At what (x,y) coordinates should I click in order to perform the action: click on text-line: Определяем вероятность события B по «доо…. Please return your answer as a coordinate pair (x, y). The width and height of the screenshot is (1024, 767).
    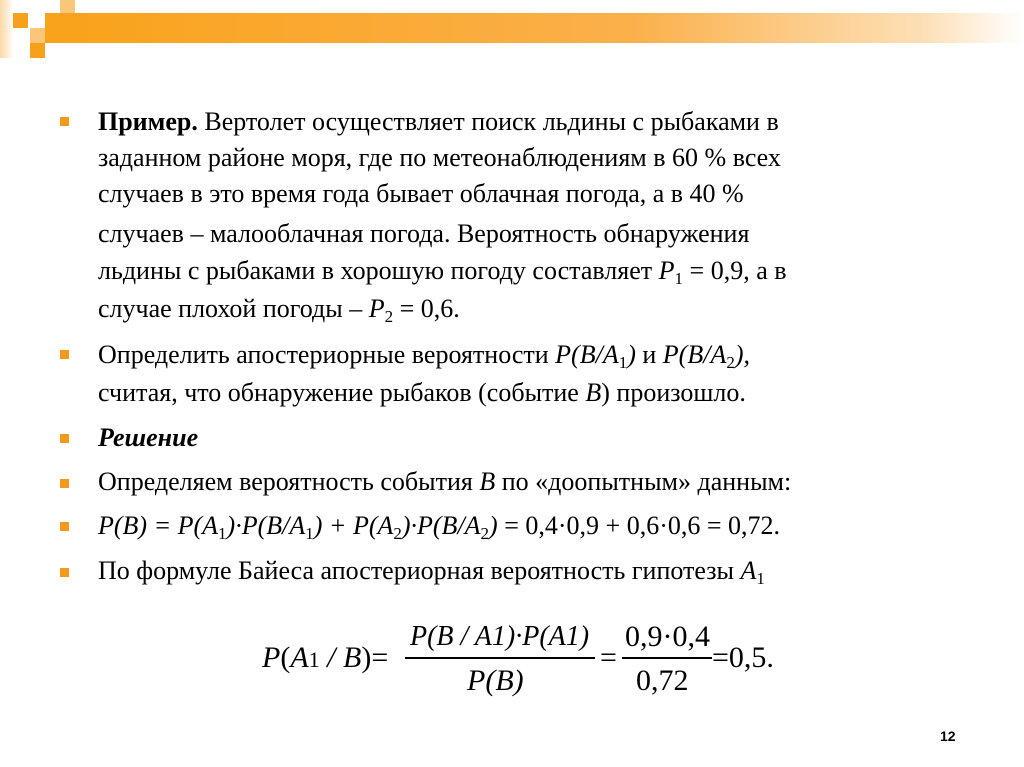
    Looking at the image, I should click on (444, 482).